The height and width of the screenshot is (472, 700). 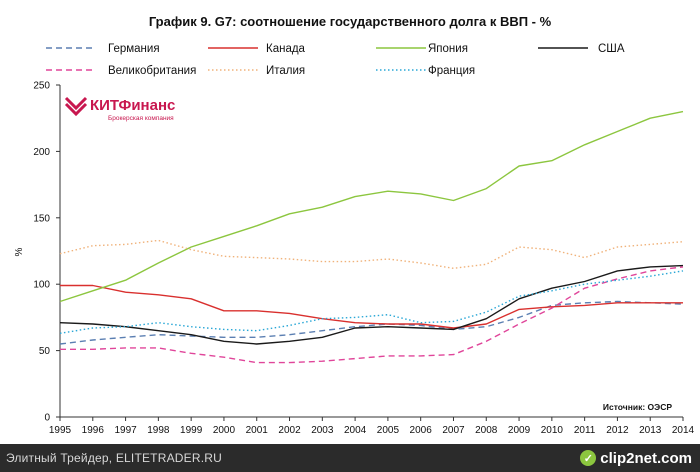 What do you see at coordinates (451, 71) in the screenshot?
I see `legend-label-7: Франция` at bounding box center [451, 71].